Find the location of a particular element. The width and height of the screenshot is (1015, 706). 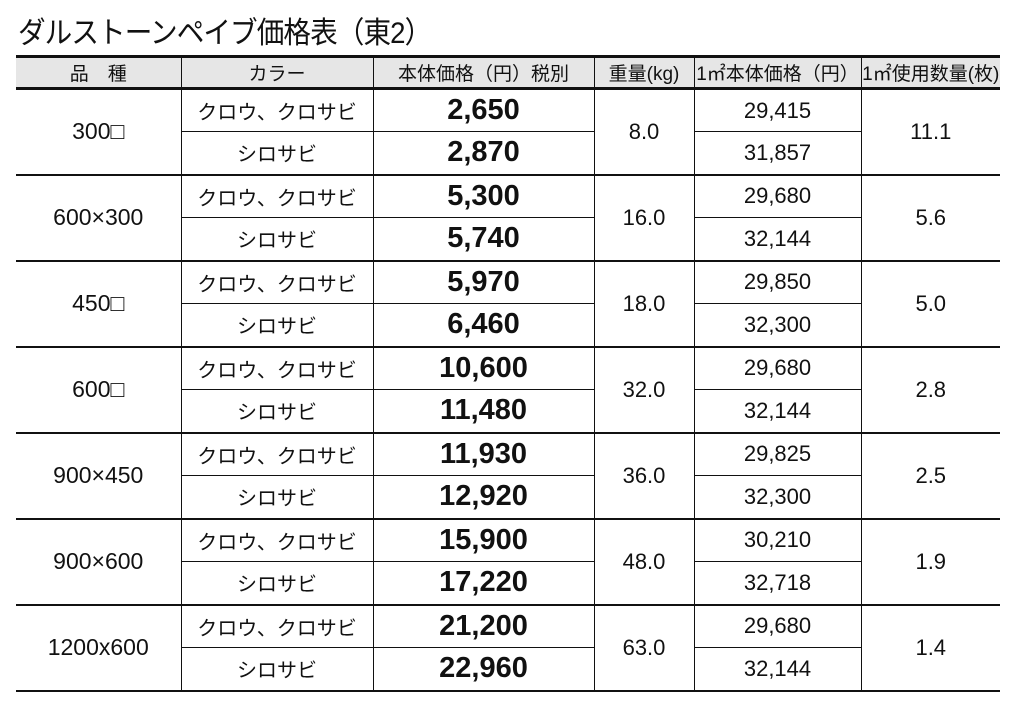

sqm-price: 29,415 is located at coordinates (777, 109).